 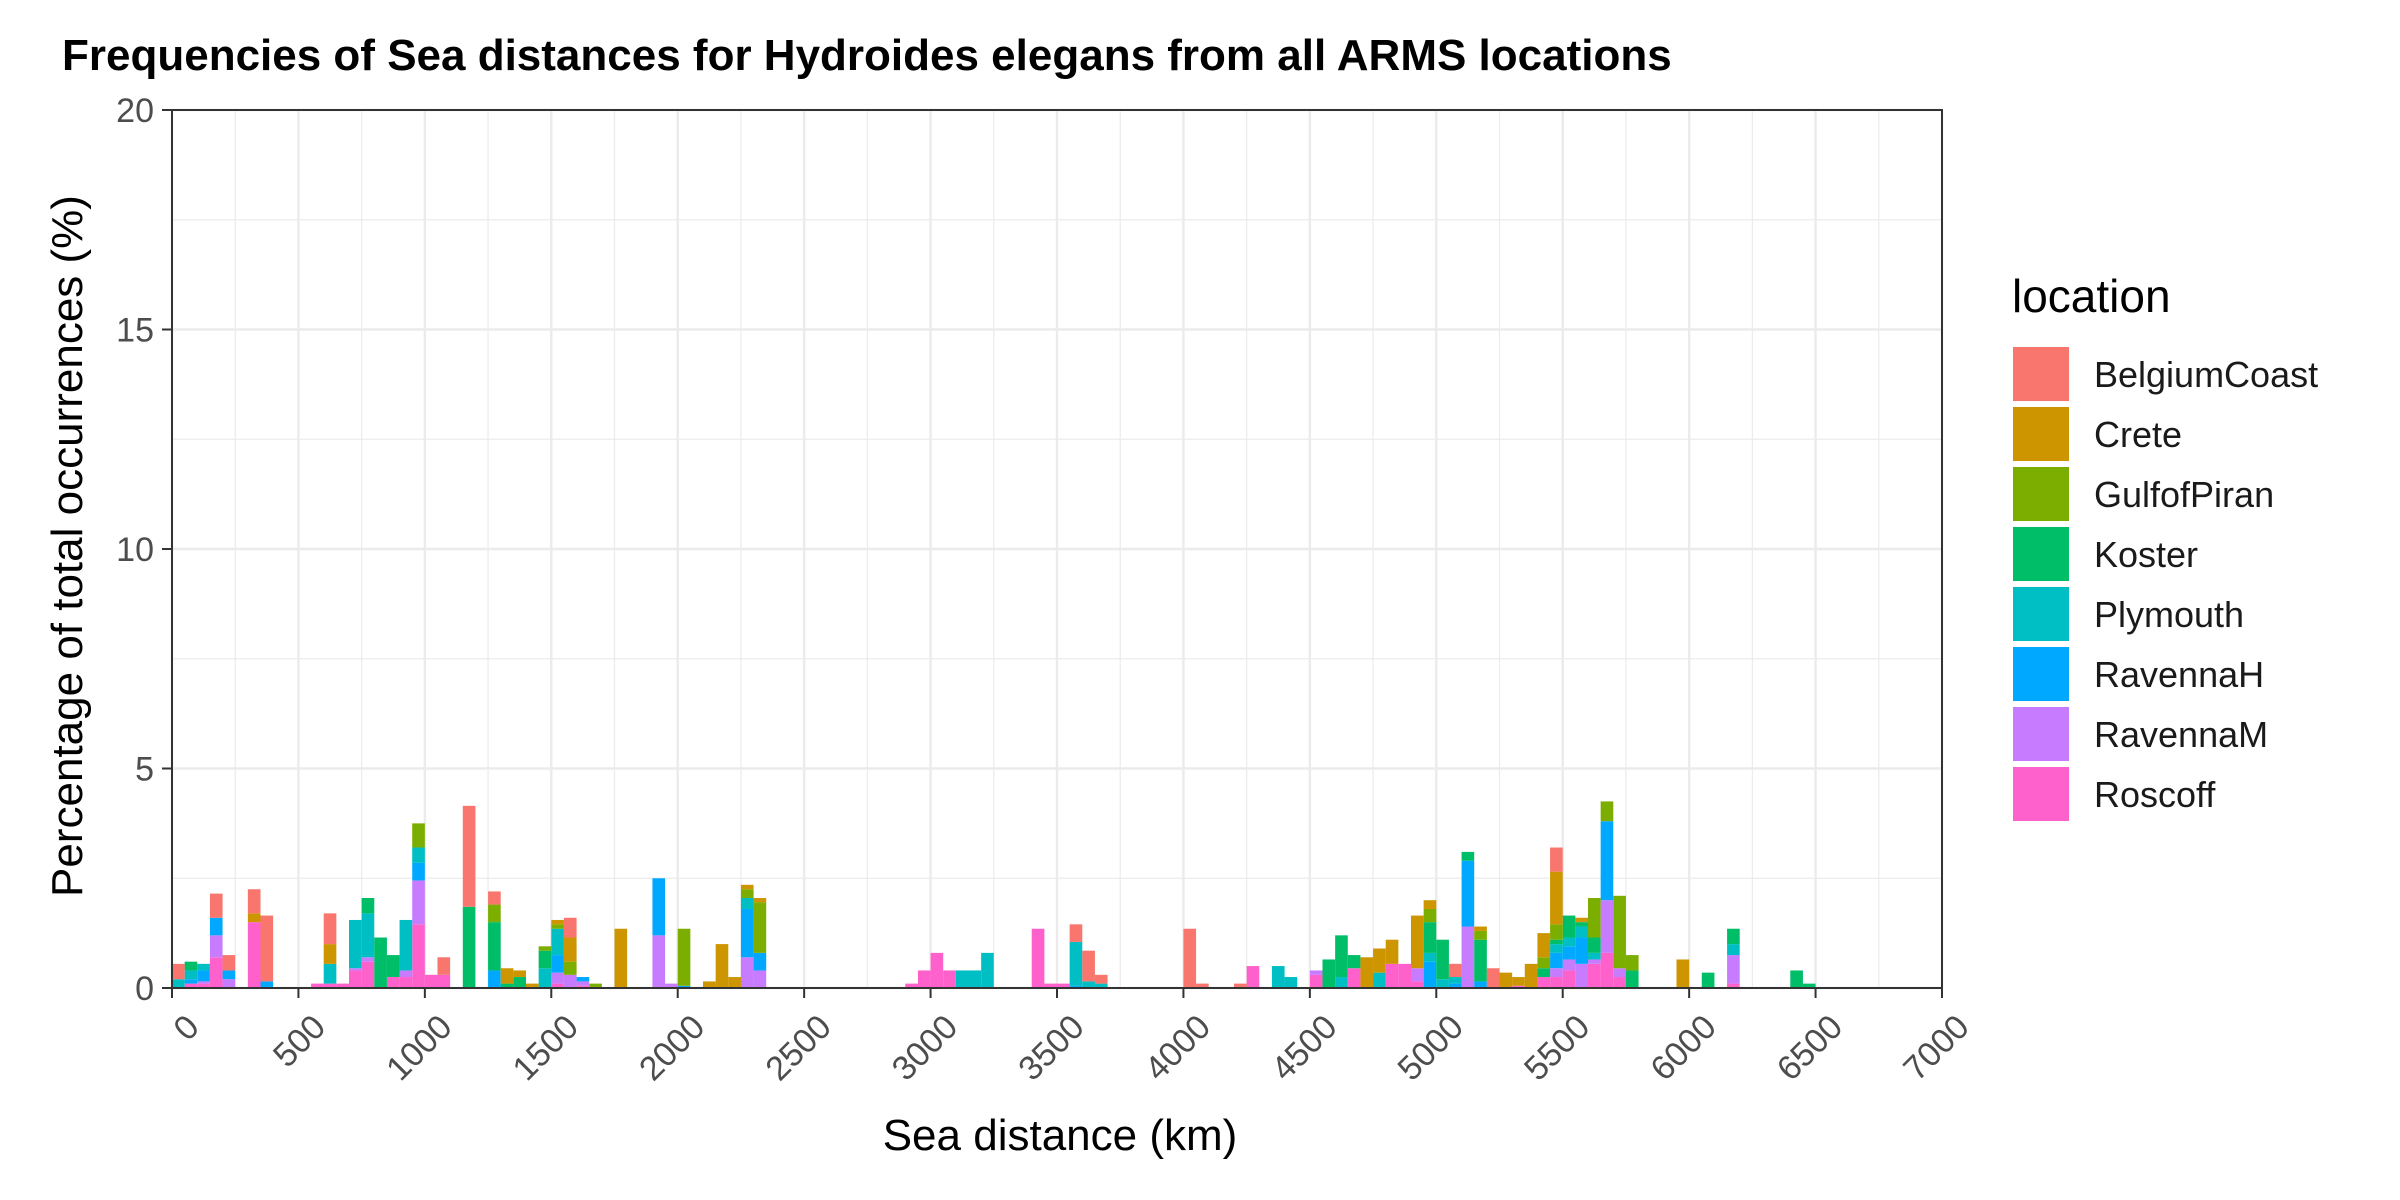 What do you see at coordinates (994, 894) in the screenshot?
I see `plot-bars` at bounding box center [994, 894].